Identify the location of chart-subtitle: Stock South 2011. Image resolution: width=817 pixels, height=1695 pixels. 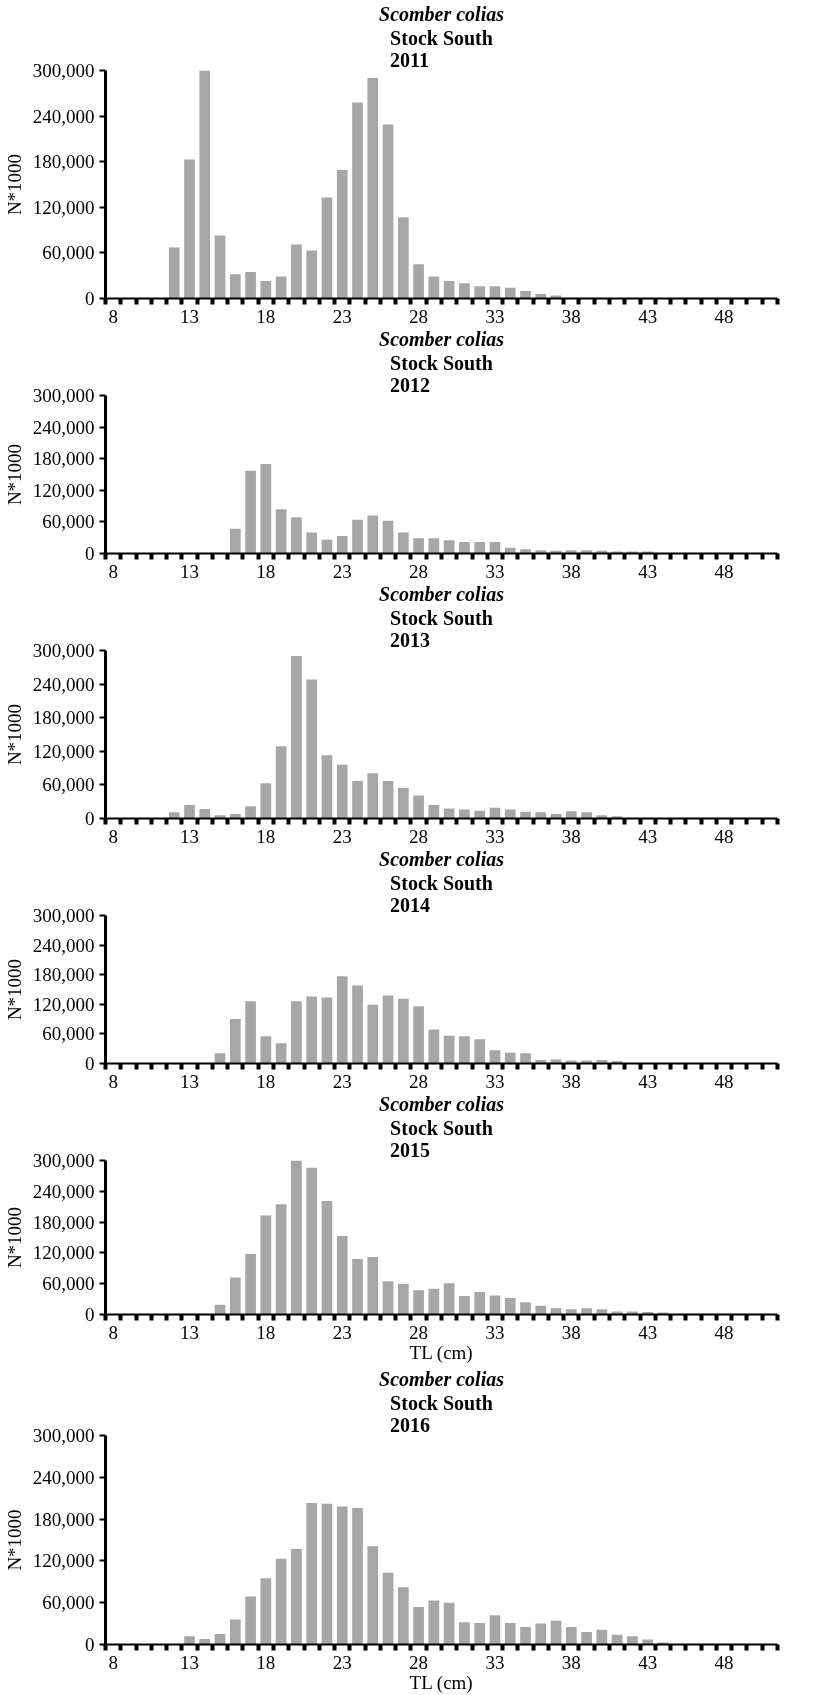
(441, 48).